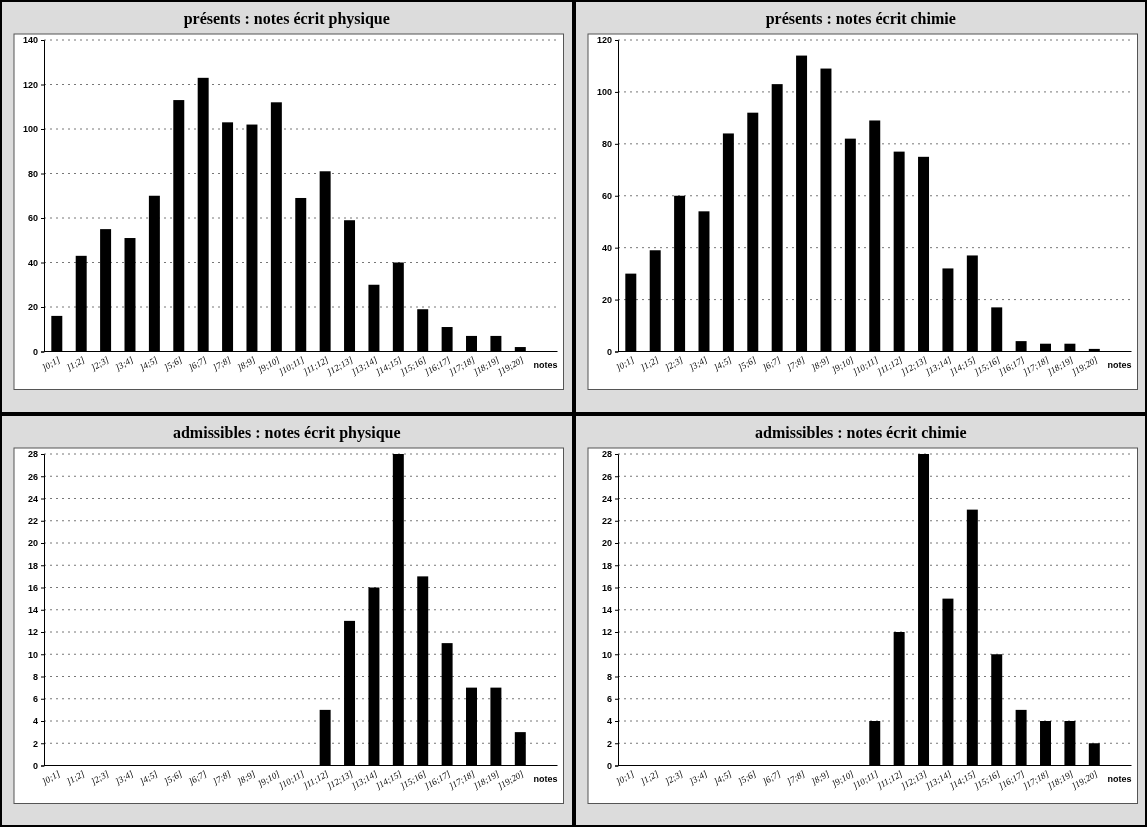 The image size is (1147, 827). Describe the element at coordinates (286, 432) in the screenshot. I see `chart-title: admissibles : notes écrit physique` at that location.